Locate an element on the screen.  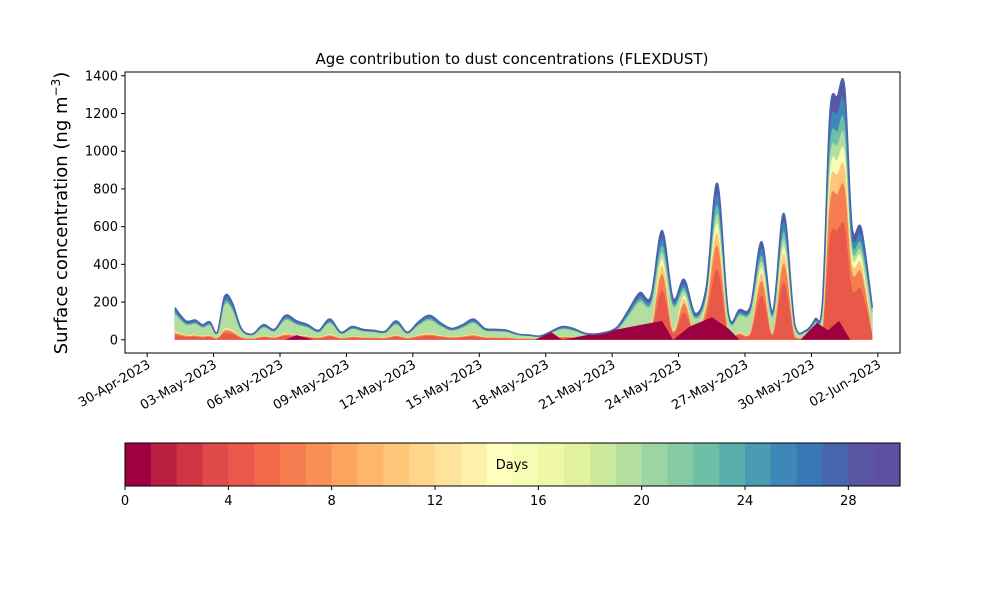
colorbar: 0 4 8 12 16 20 24 28 is located at coordinates (511, 475).